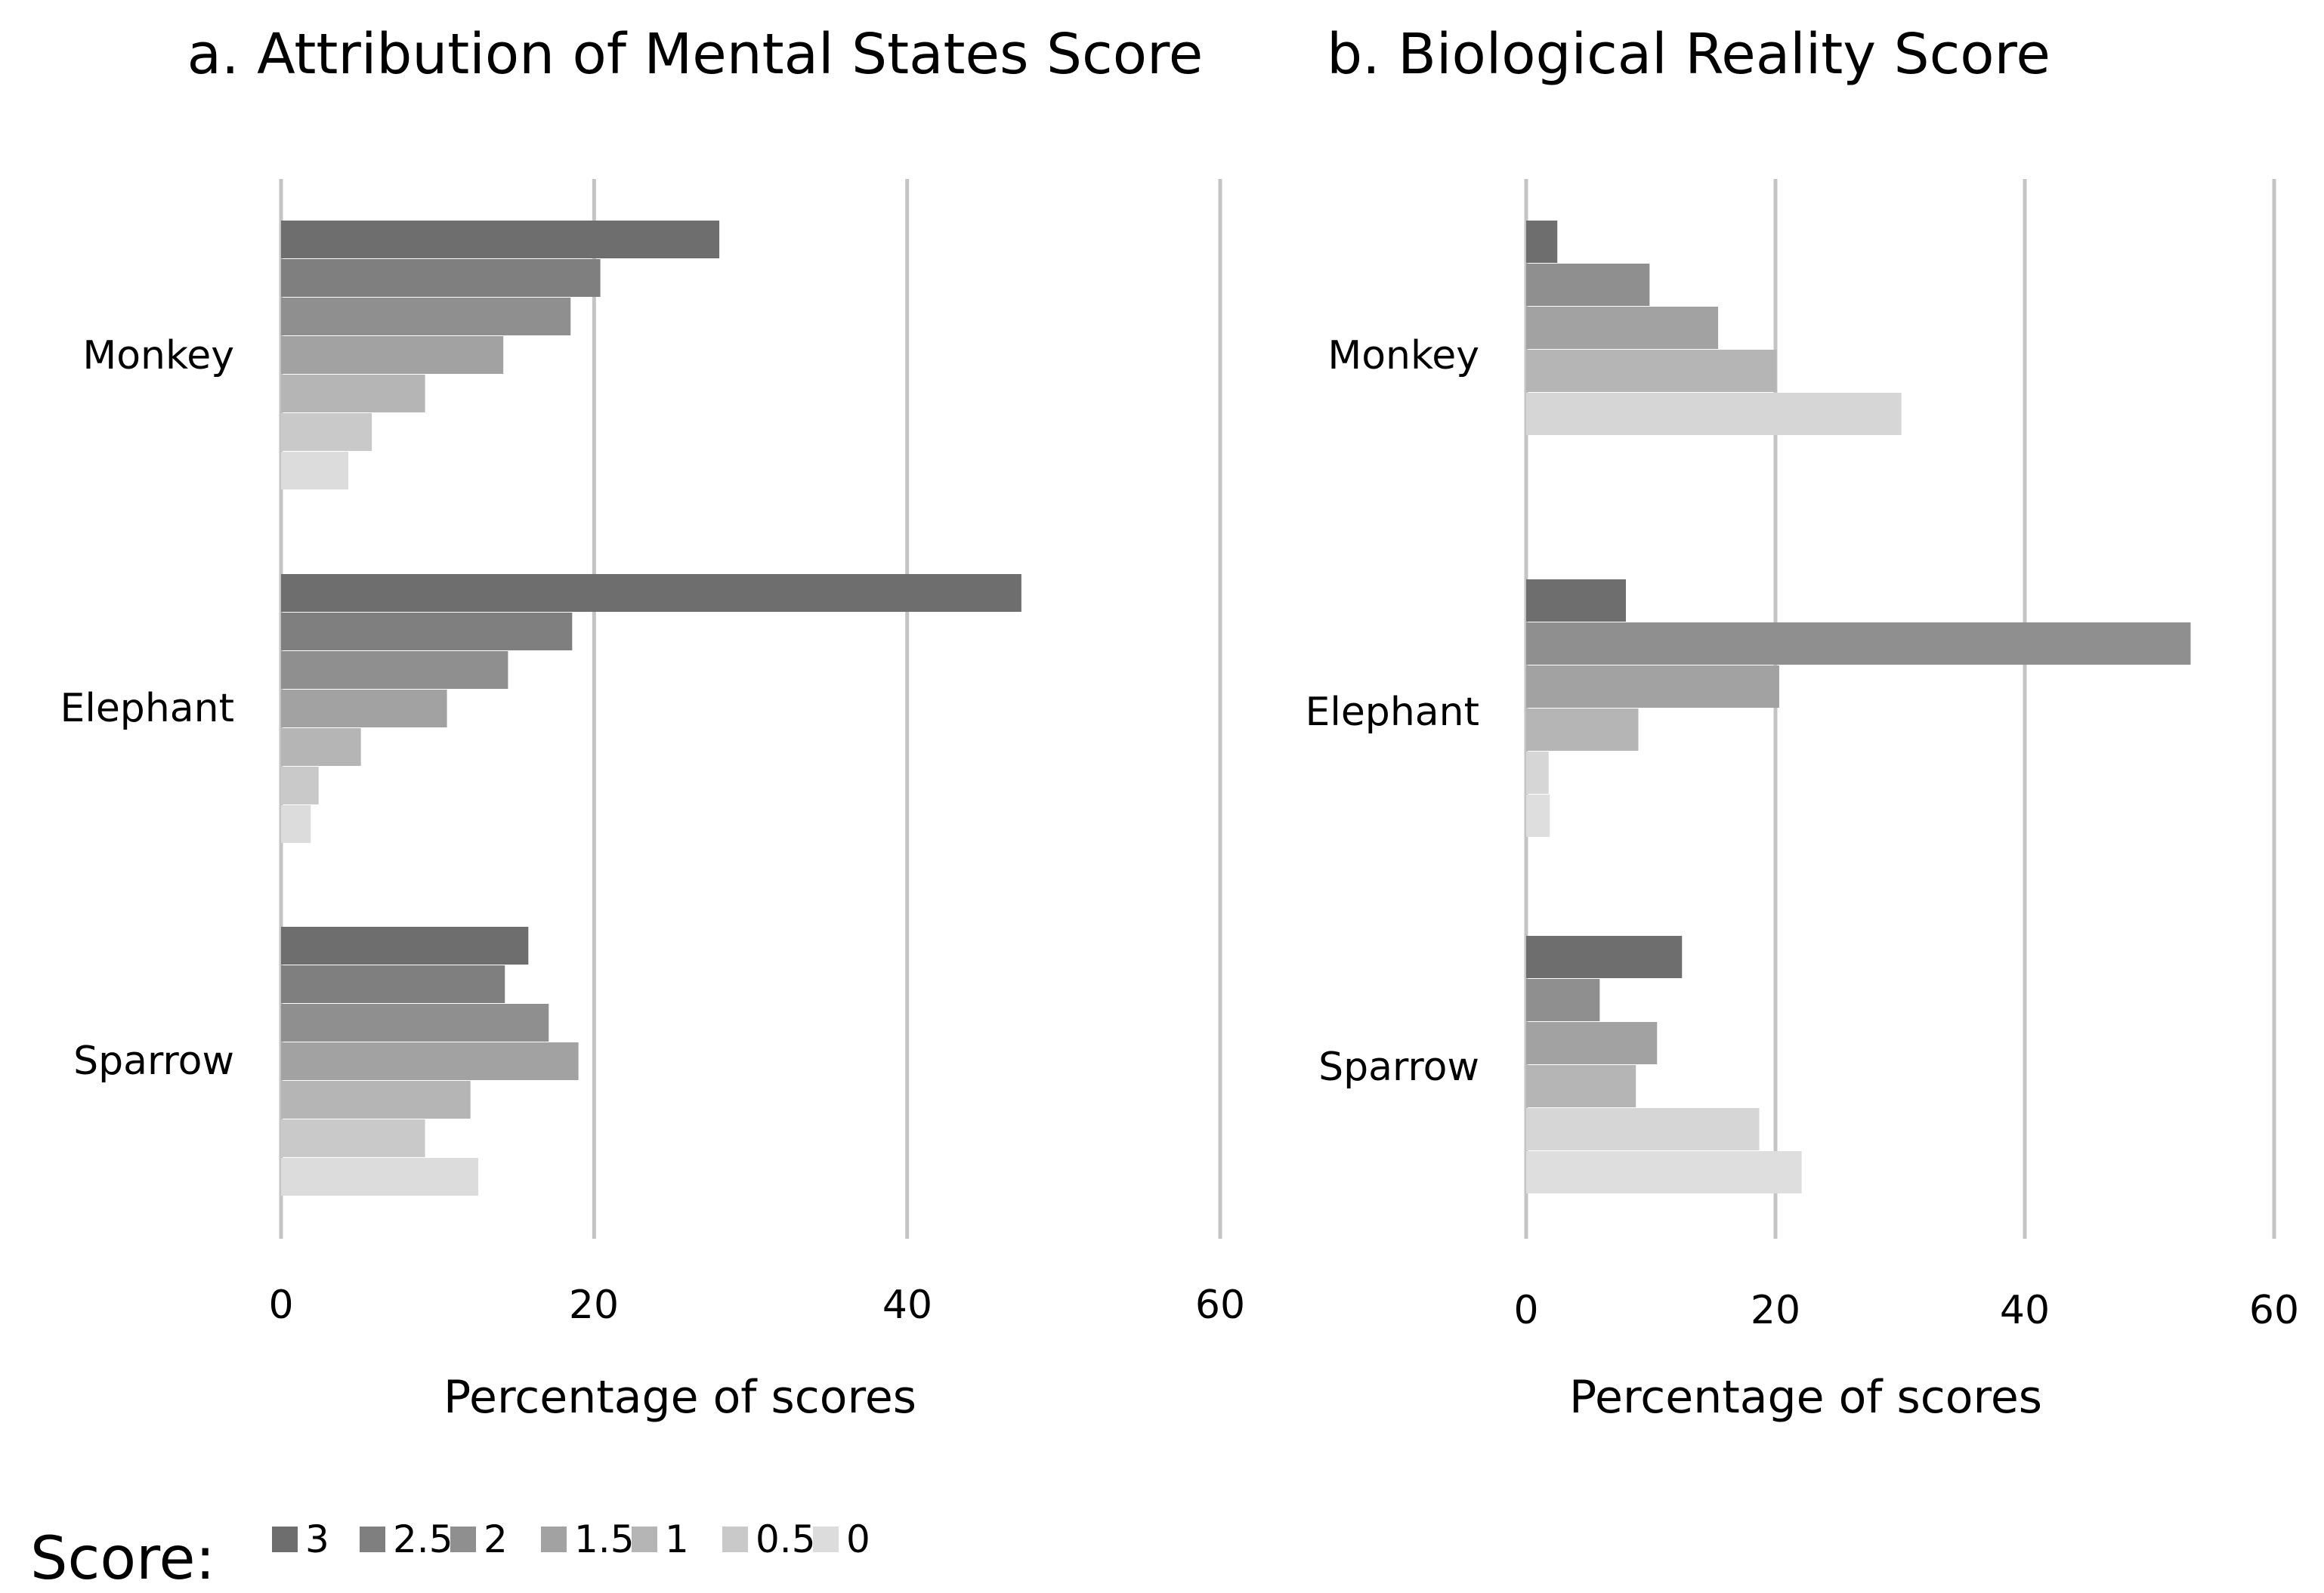 The width and height of the screenshot is (2324, 1593). I want to click on x-tick-labels-a: 0 20 40 60, so click(756, 1305).